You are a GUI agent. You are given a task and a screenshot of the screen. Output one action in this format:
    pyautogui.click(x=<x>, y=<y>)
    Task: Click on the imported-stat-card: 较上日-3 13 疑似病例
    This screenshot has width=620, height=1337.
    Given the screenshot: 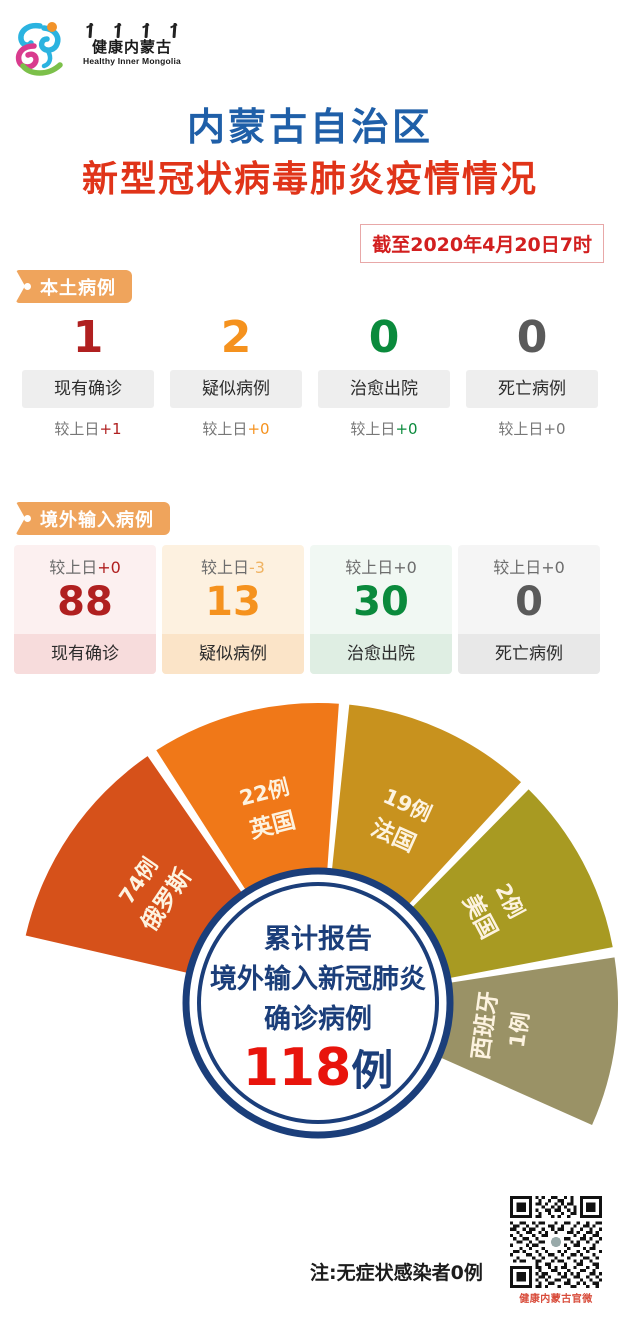 What is the action you would take?
    pyautogui.click(x=233, y=609)
    